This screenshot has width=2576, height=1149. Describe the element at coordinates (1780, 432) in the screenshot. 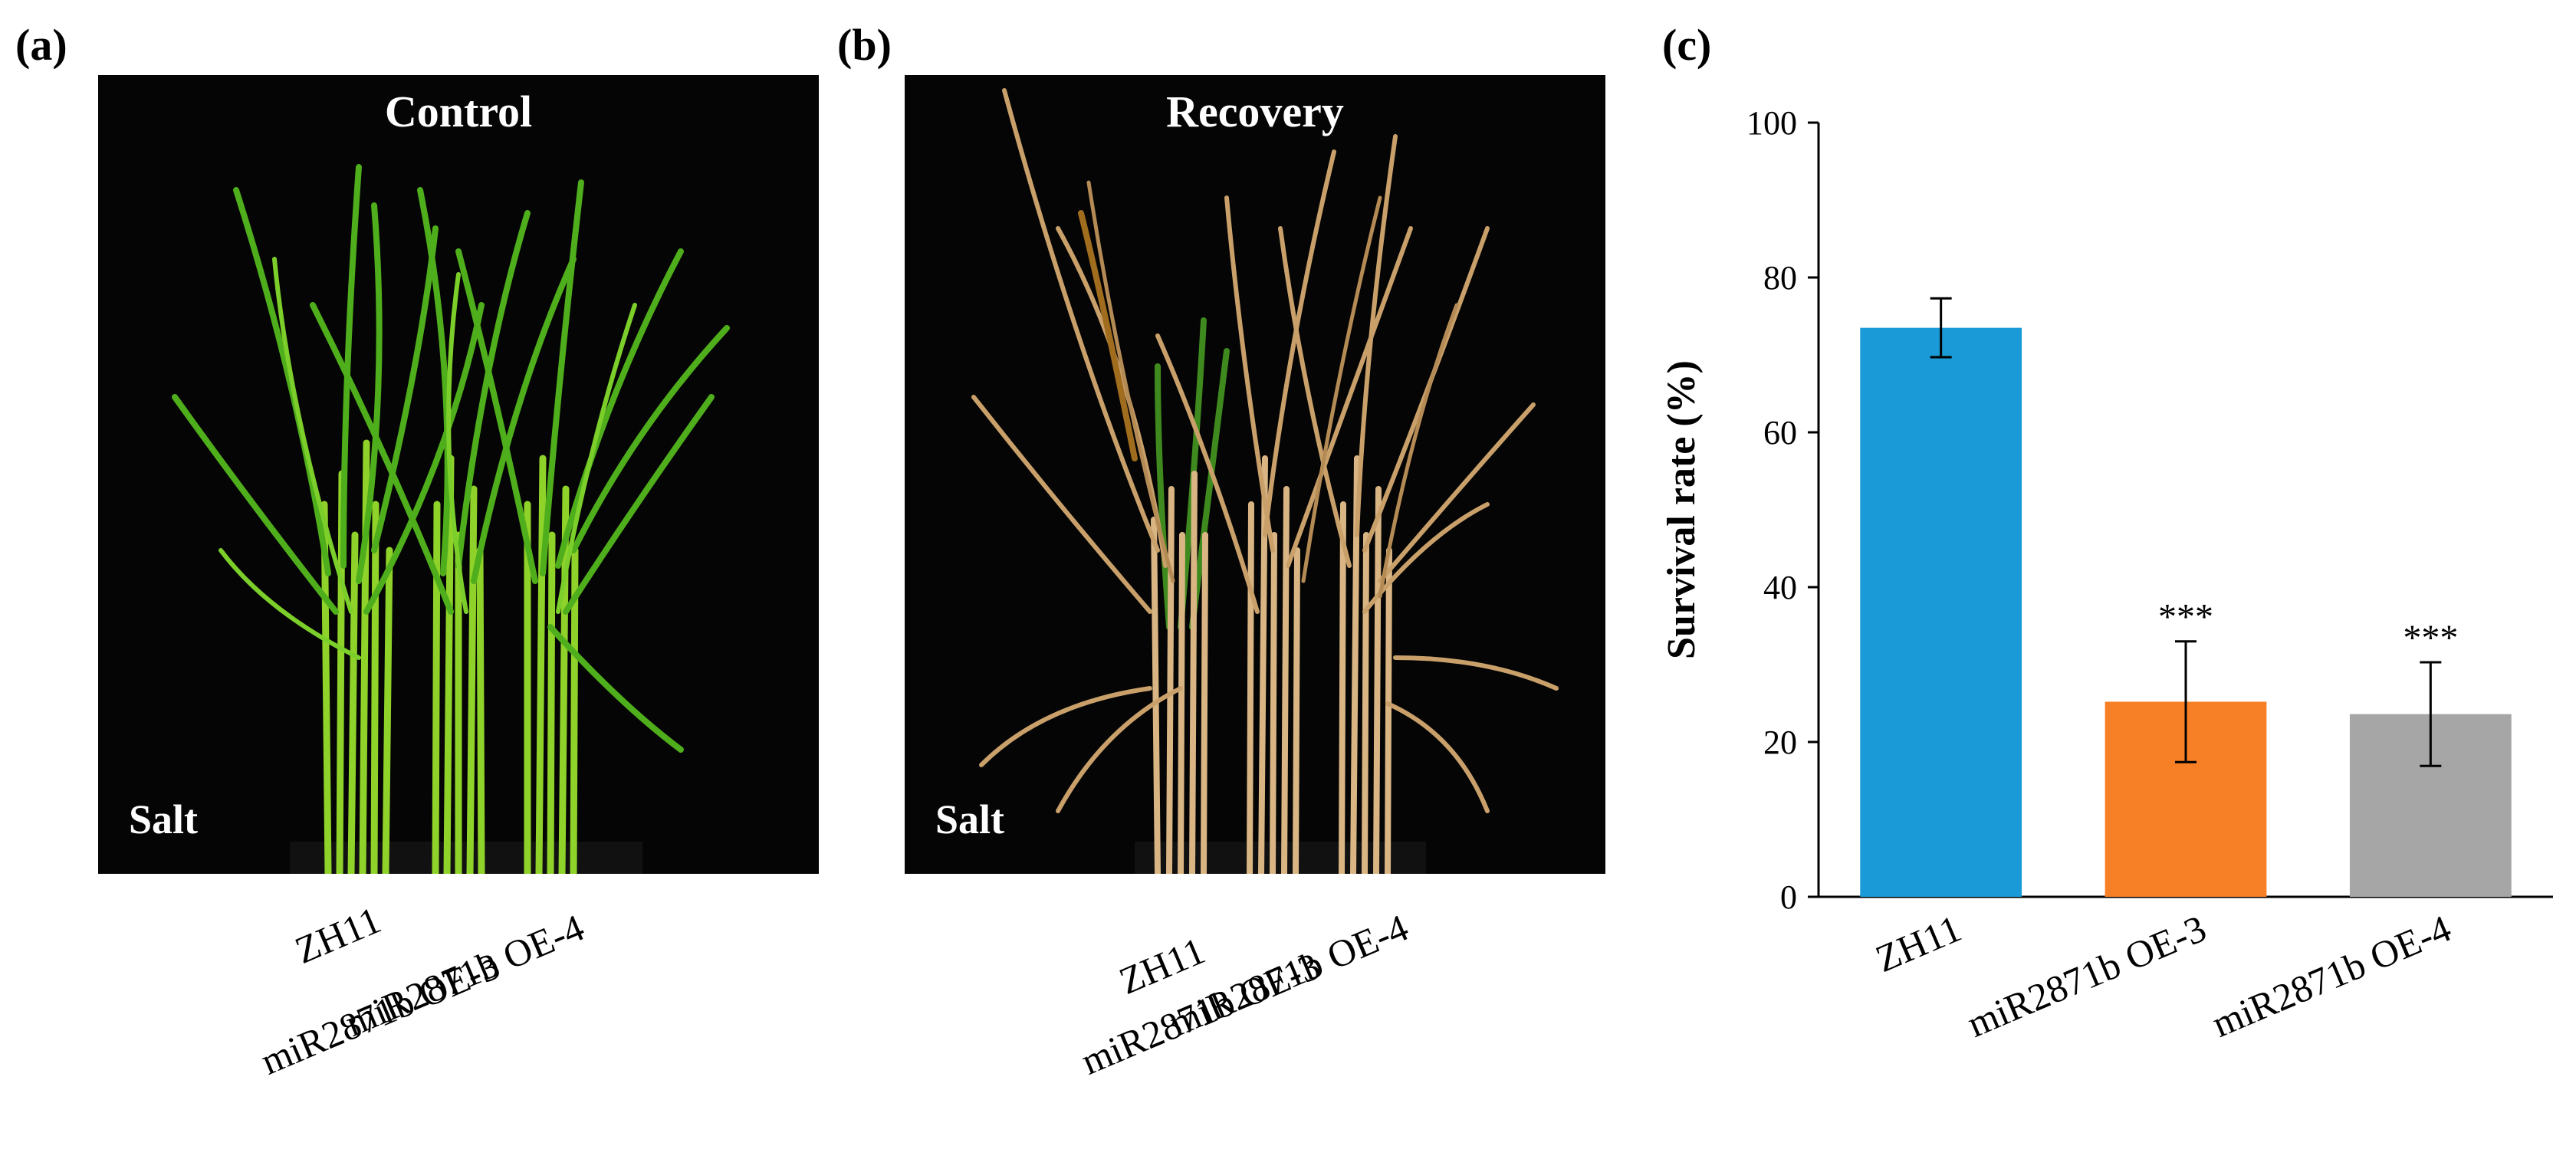

I see `y-tick-label: 60` at that location.